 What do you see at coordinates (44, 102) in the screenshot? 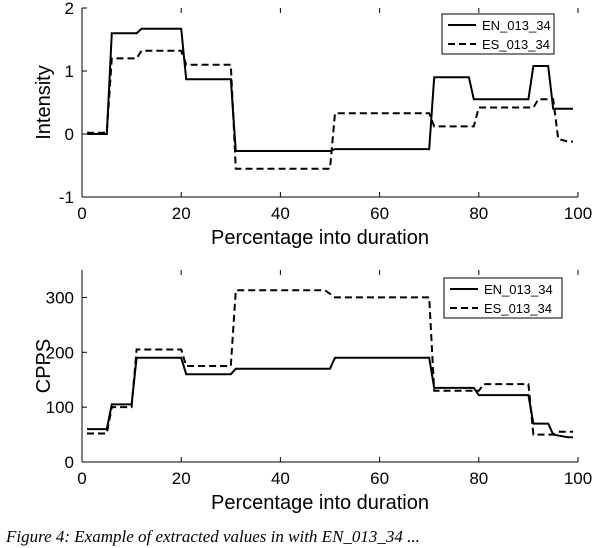
I see `y-axis-label: Intensity` at bounding box center [44, 102].